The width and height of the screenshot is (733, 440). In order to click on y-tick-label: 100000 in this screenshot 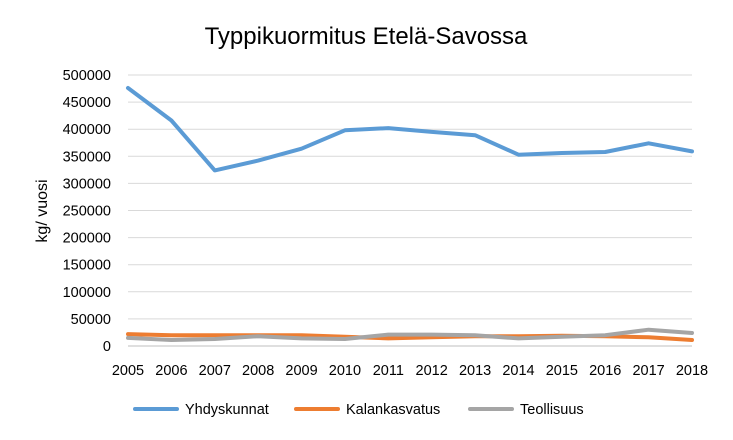, I will do `click(87, 293)`.